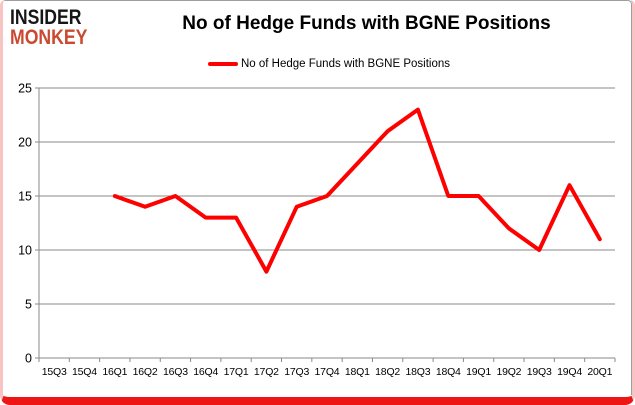  I want to click on legend-label: No of Hedge Funds with BGNE Positions, so click(345, 64).